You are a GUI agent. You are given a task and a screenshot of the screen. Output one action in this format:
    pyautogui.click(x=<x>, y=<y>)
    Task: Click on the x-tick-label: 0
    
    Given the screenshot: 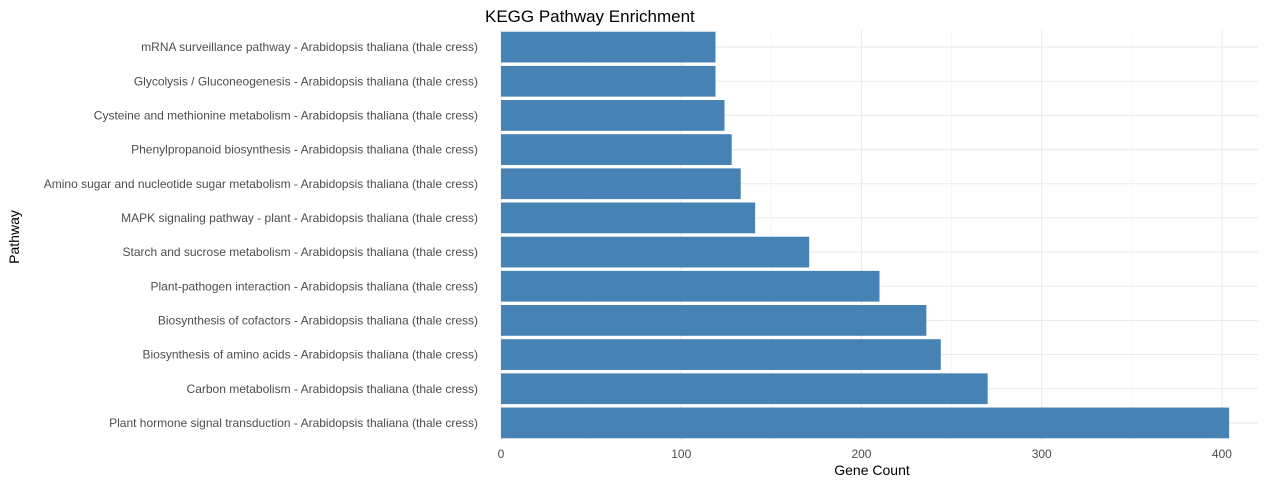 What is the action you would take?
    pyautogui.click(x=501, y=454)
    